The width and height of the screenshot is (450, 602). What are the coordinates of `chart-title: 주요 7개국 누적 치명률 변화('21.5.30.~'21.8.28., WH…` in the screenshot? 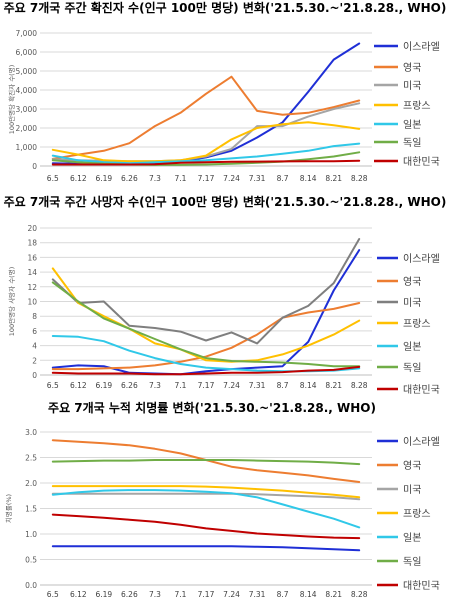 It's located at (212, 407).